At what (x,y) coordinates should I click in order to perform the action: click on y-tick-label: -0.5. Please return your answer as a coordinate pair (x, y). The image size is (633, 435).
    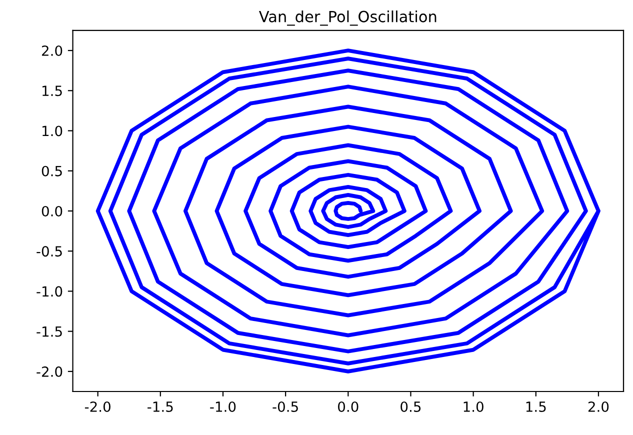
    Looking at the image, I should click on (49, 251).